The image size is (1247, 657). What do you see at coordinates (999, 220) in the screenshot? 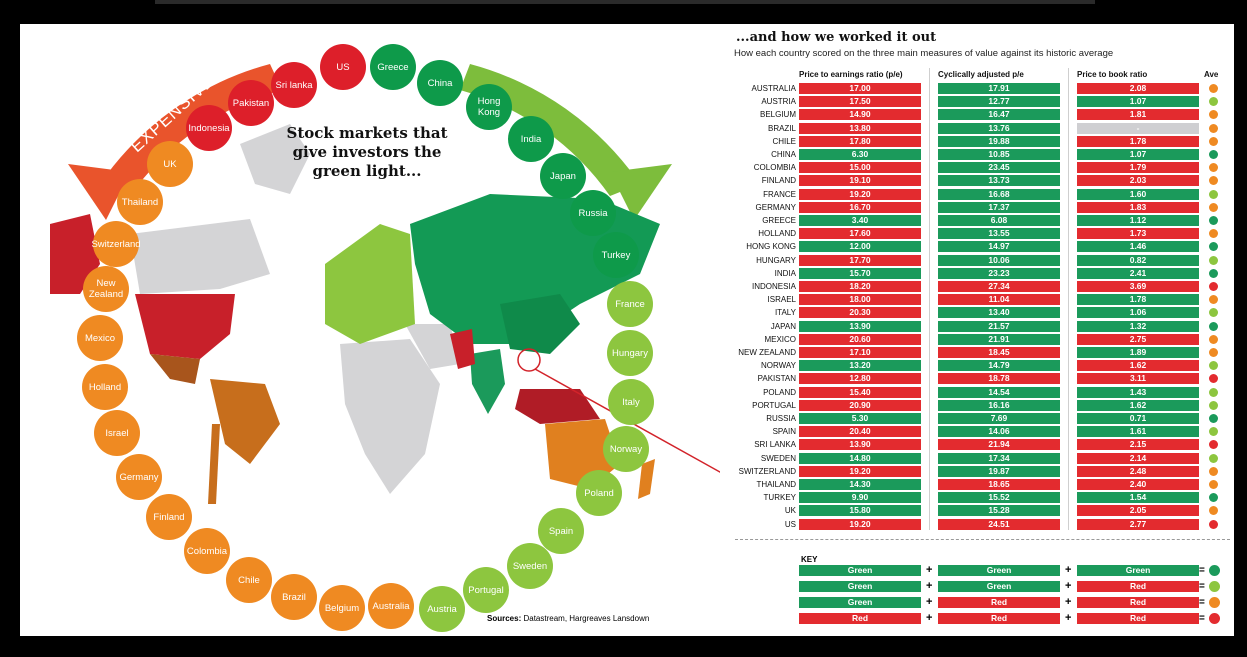
I see `cape-cell: 6.08` at bounding box center [999, 220].